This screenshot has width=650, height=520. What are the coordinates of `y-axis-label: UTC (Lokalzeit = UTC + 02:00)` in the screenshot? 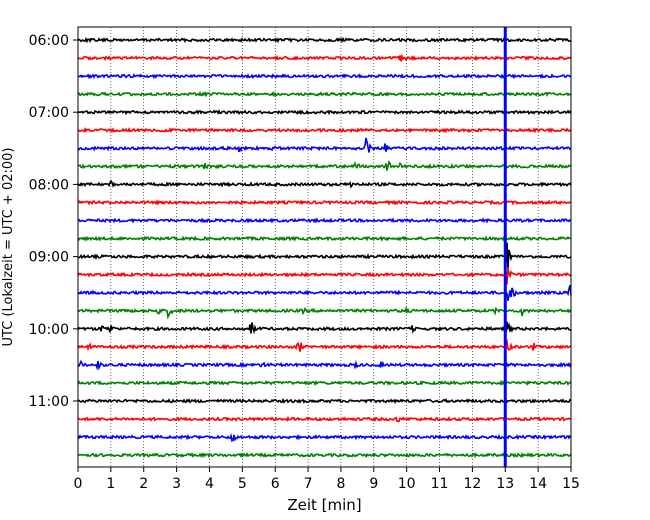 It's located at (8, 247).